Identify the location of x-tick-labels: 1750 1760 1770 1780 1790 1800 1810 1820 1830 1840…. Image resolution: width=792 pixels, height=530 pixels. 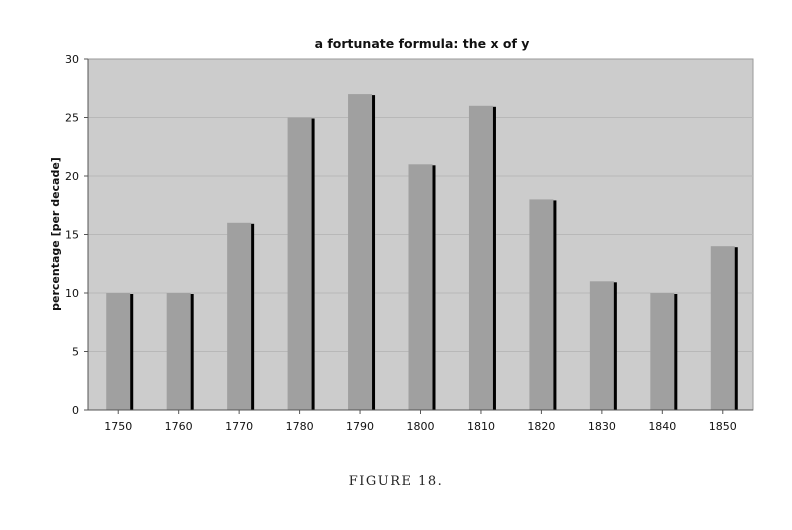
(420, 426).